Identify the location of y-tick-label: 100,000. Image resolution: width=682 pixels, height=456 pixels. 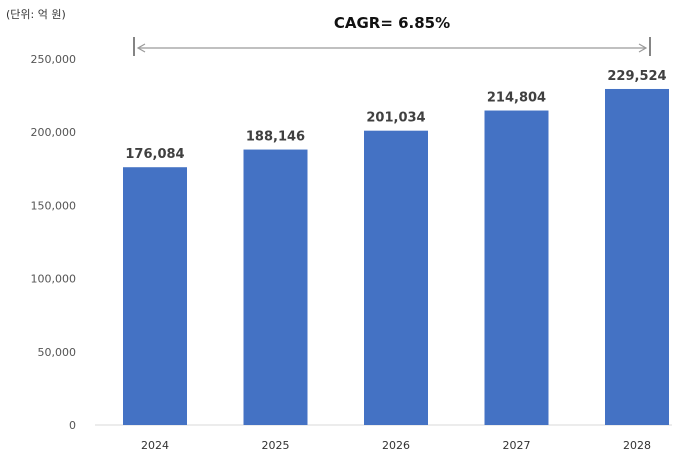
(54, 279).